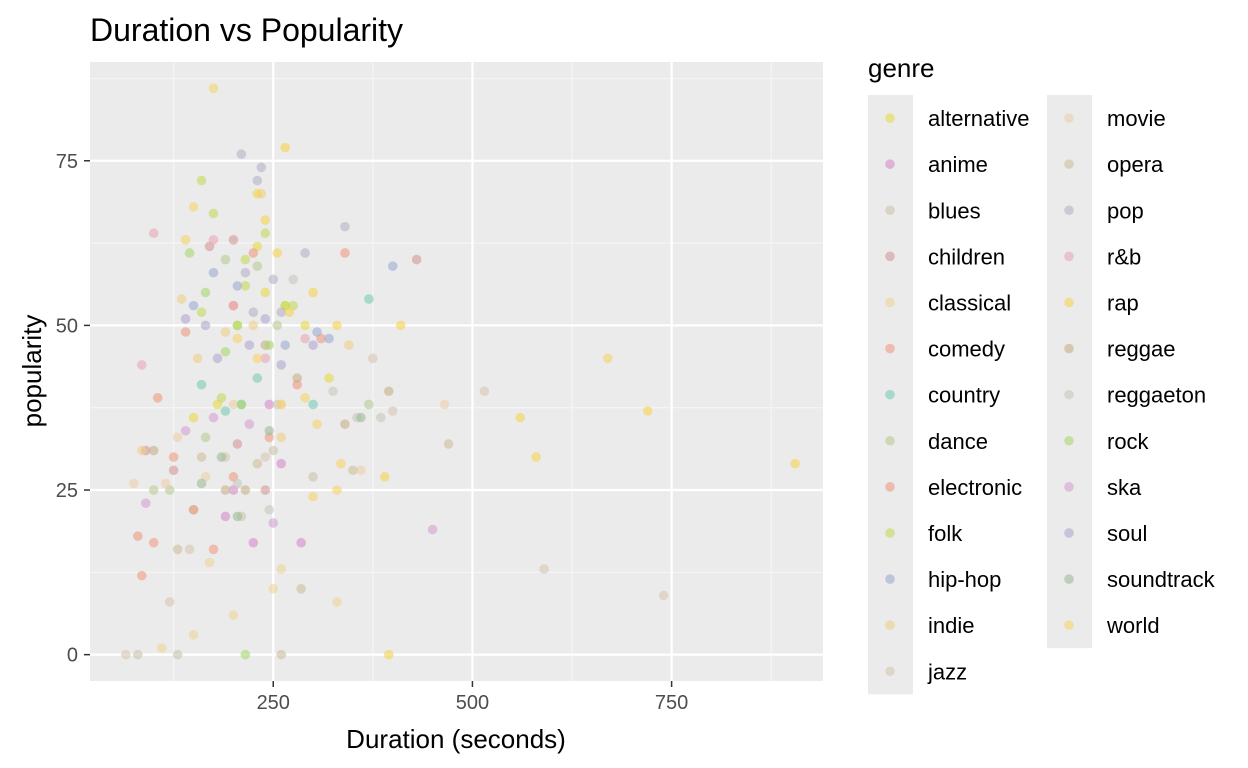 Image resolution: width=1248 pixels, height=768 pixels. I want to click on legend-key-background, so click(1069, 372).